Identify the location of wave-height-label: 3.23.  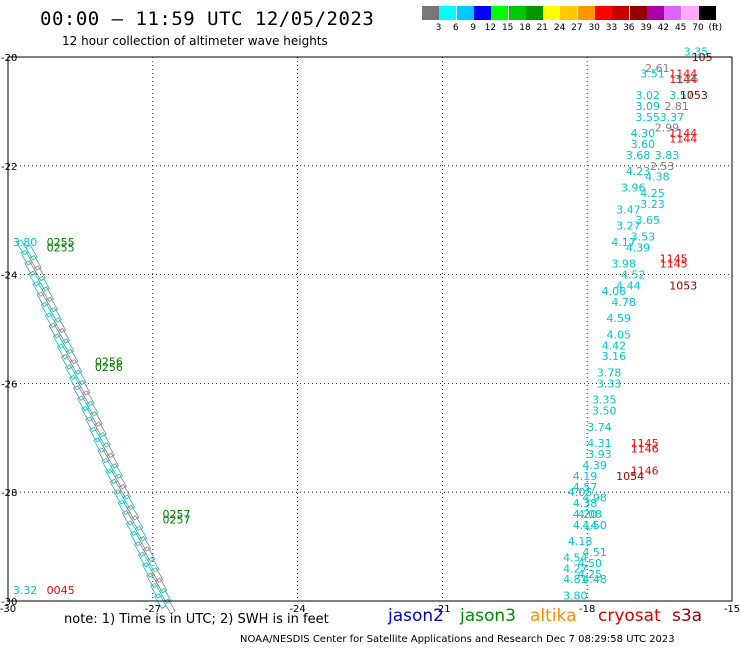
(652, 204).